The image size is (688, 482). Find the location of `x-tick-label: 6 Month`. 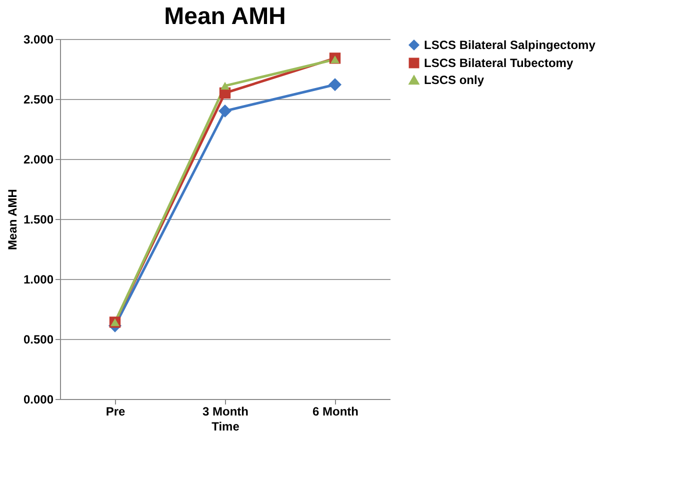

x-tick-label: 6 Month is located at coordinates (335, 411).